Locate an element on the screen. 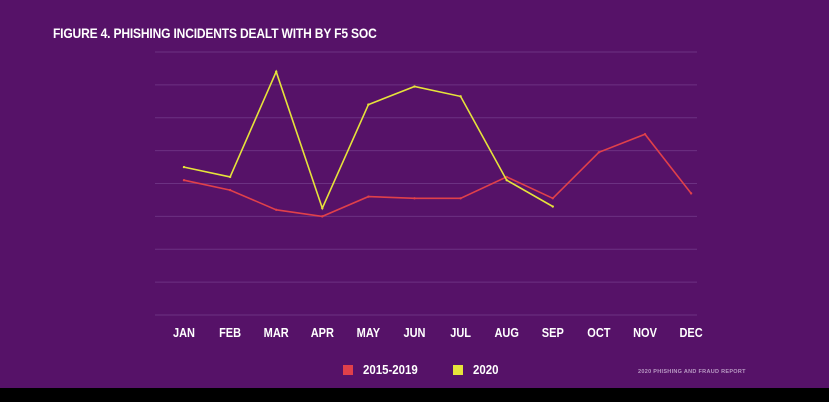  data-point-2015-2019-OCT is located at coordinates (599, 152).